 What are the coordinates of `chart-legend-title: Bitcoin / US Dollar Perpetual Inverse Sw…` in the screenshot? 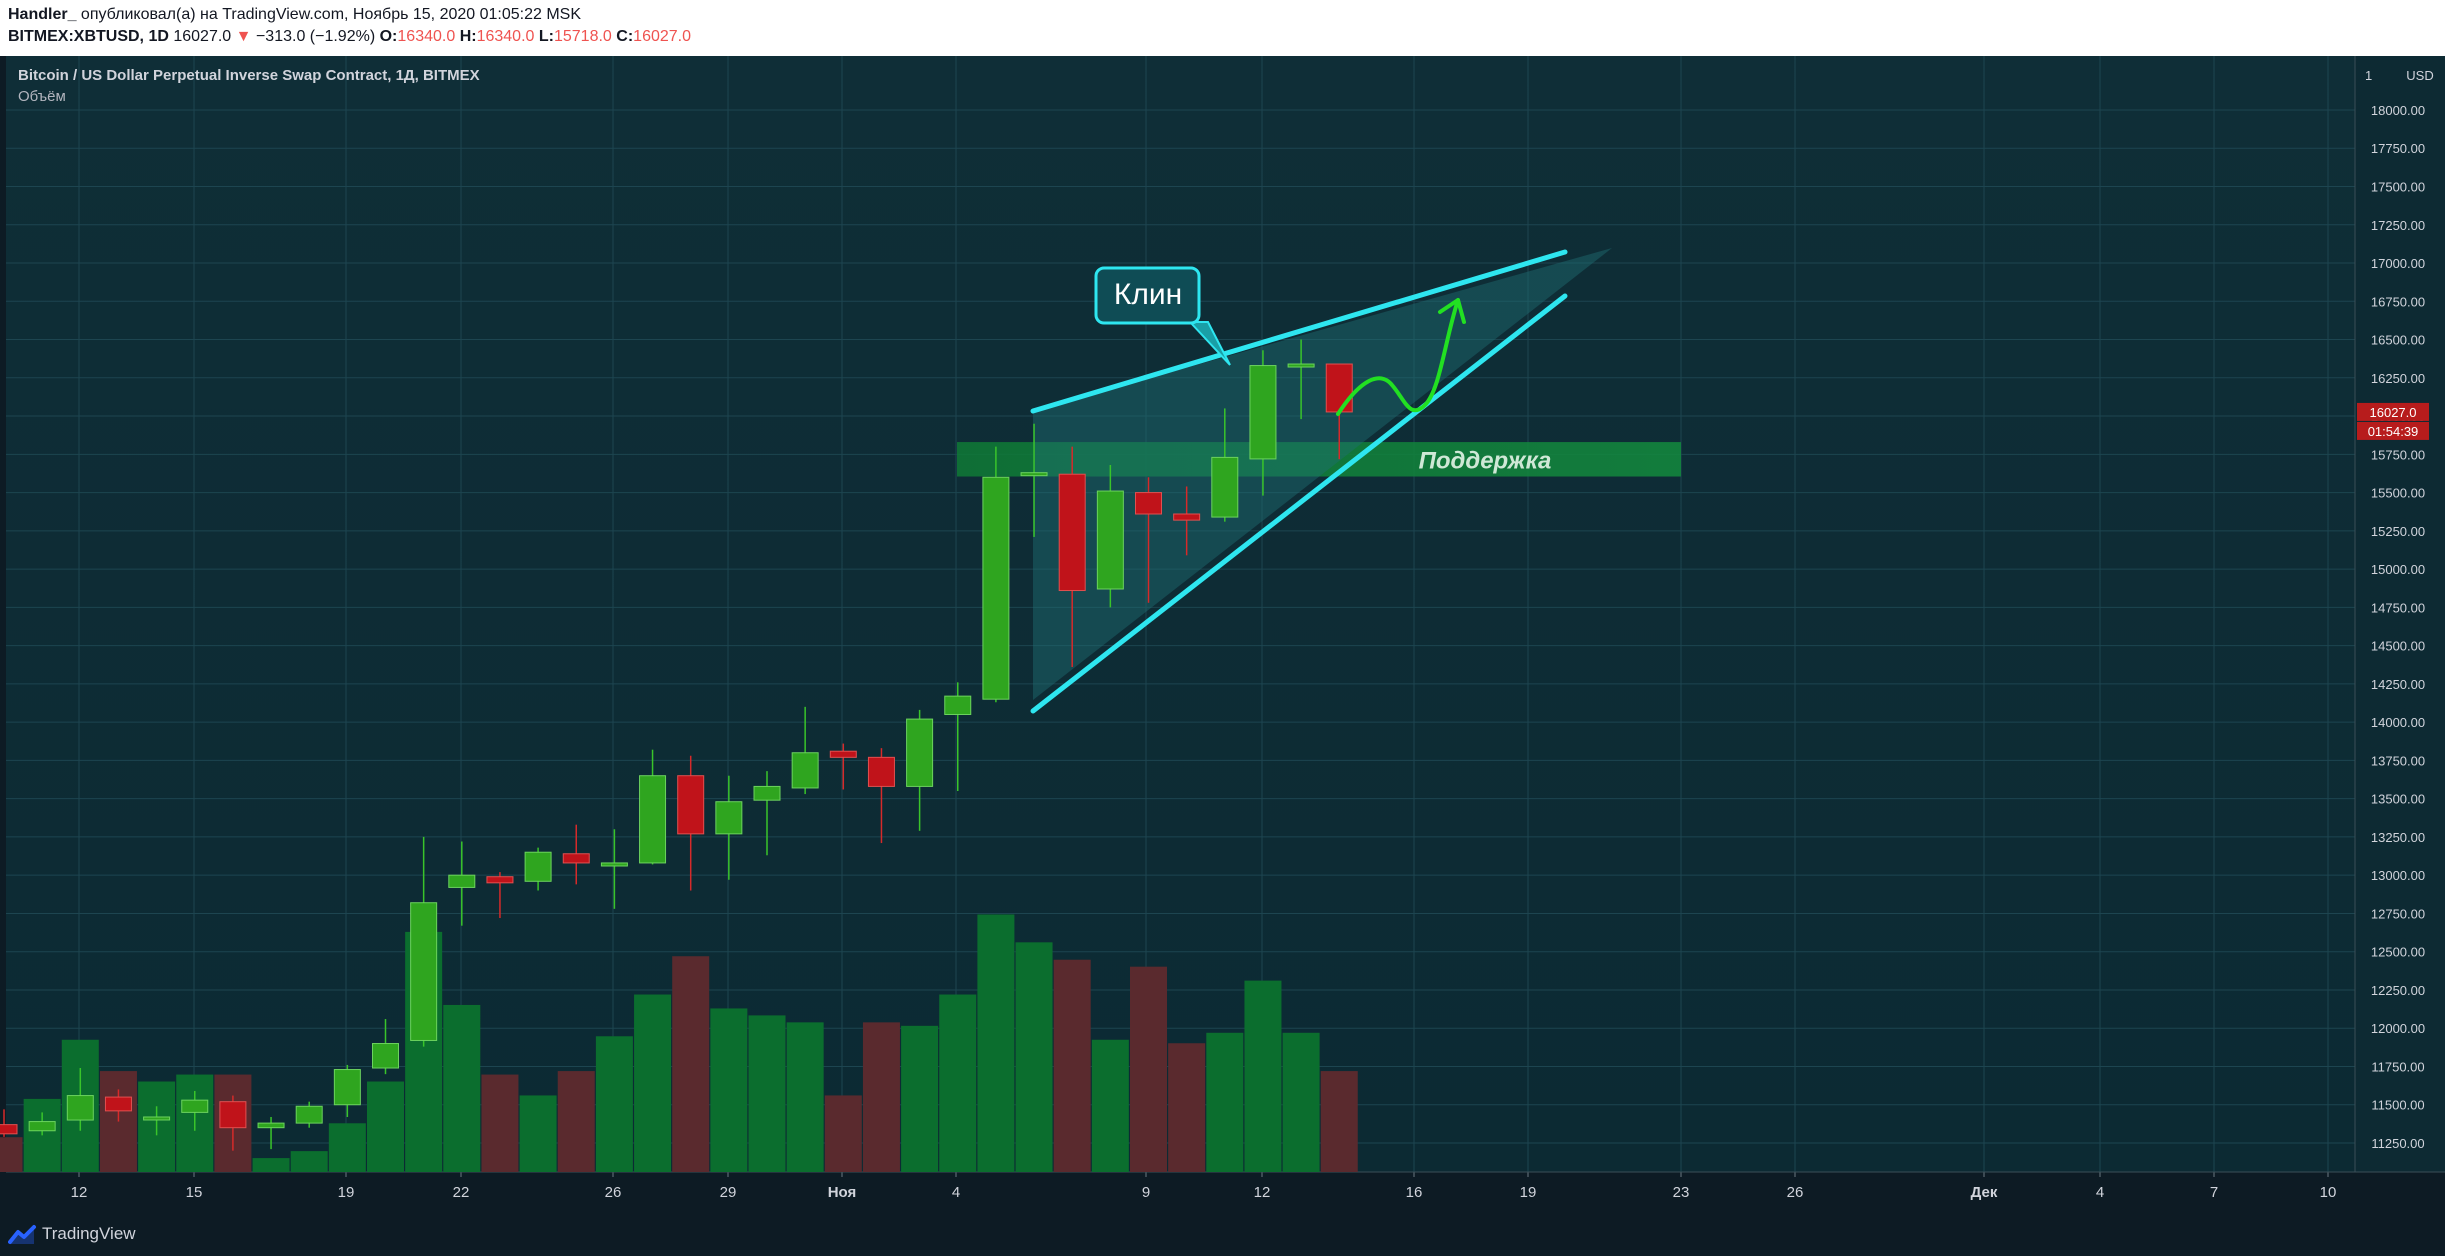 It's located at (249, 75).